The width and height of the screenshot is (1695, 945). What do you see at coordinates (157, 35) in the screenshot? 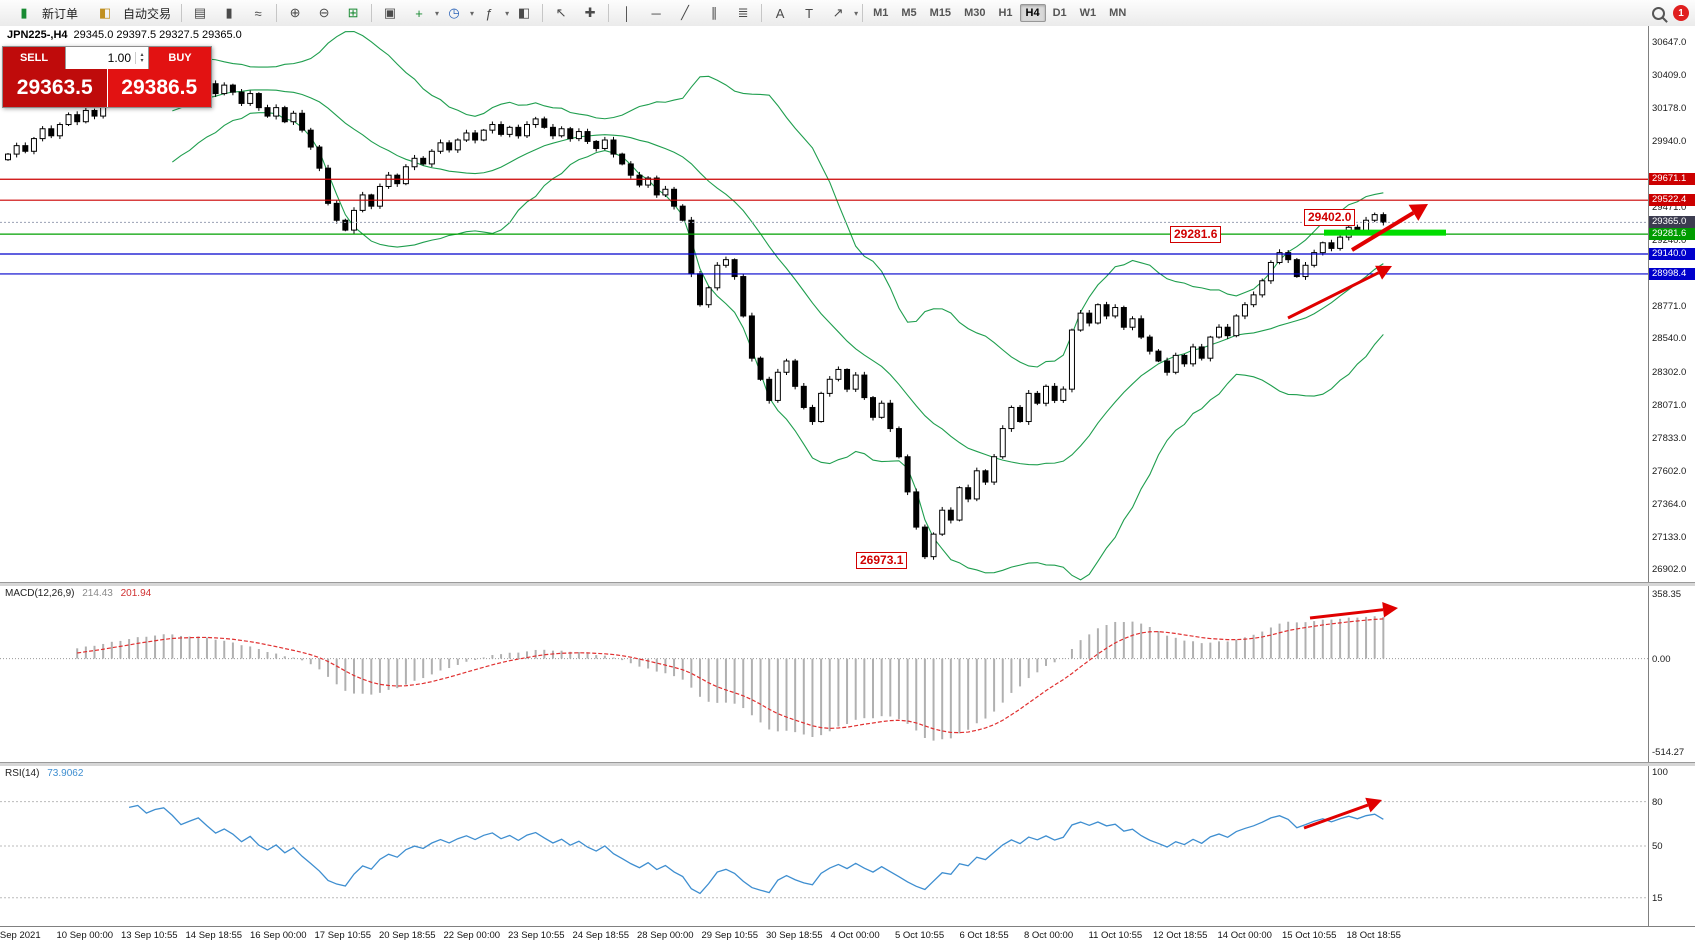
I see `ohlc-values: 29345.0 29397.5 29327.5 29365.0` at bounding box center [157, 35].